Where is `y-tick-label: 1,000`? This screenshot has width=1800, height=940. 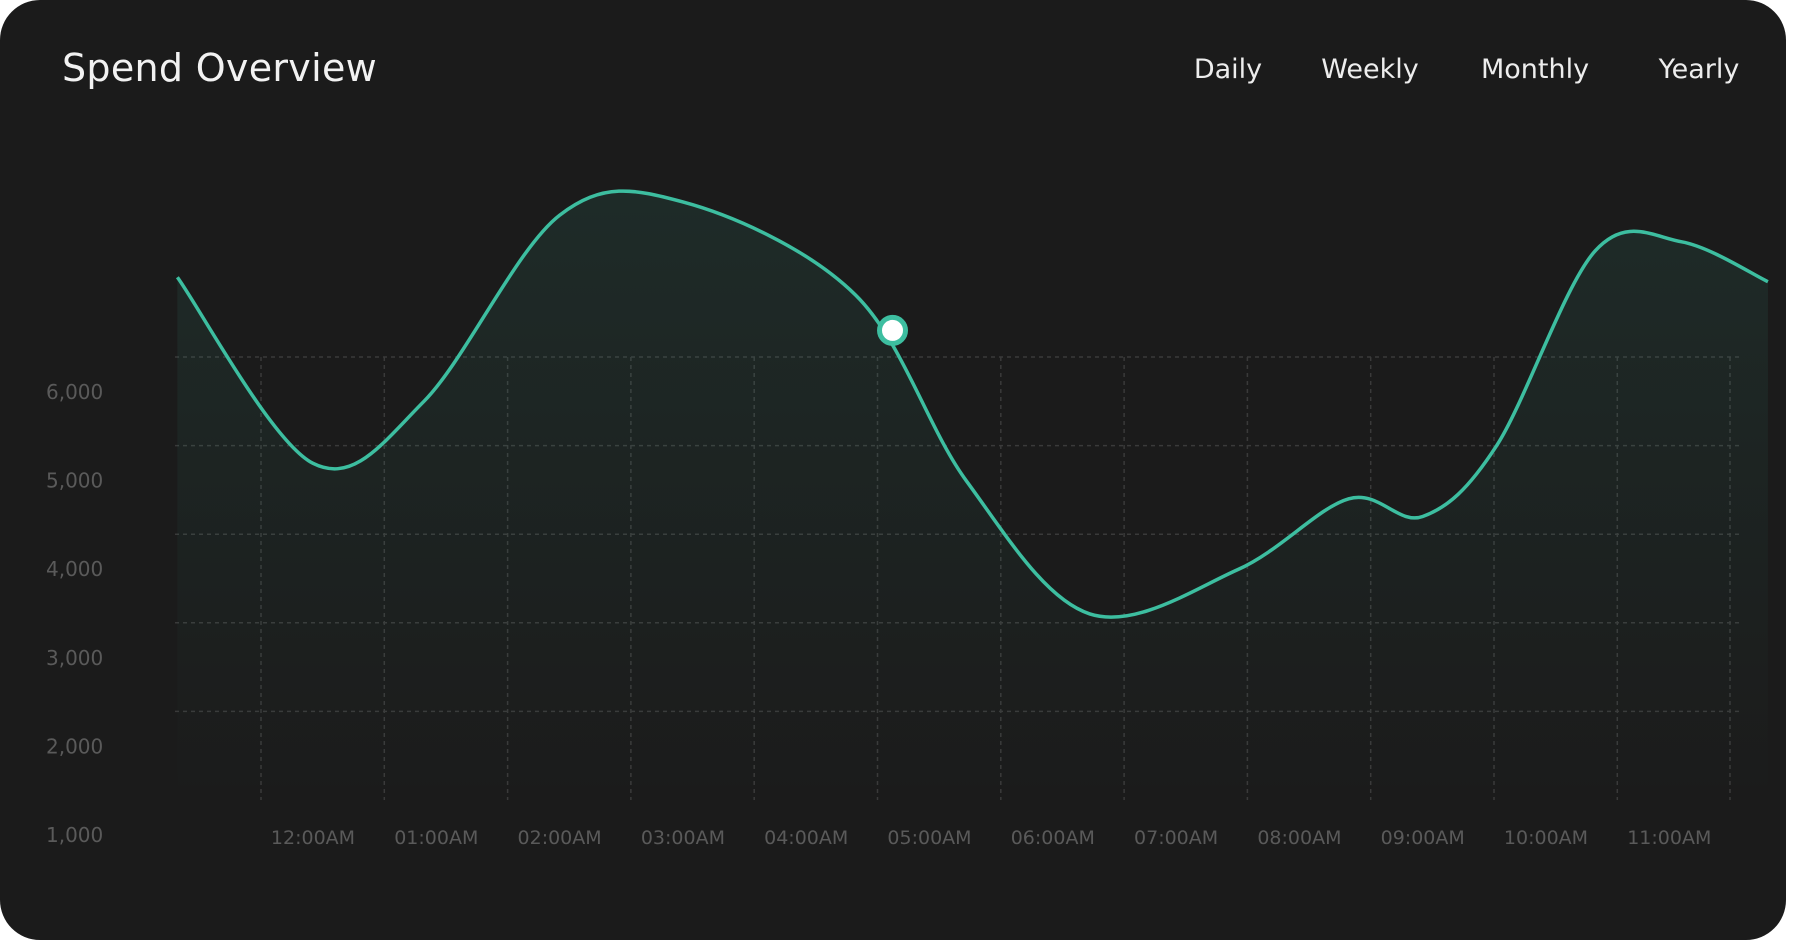 y-tick-label: 1,000 is located at coordinates (74, 835).